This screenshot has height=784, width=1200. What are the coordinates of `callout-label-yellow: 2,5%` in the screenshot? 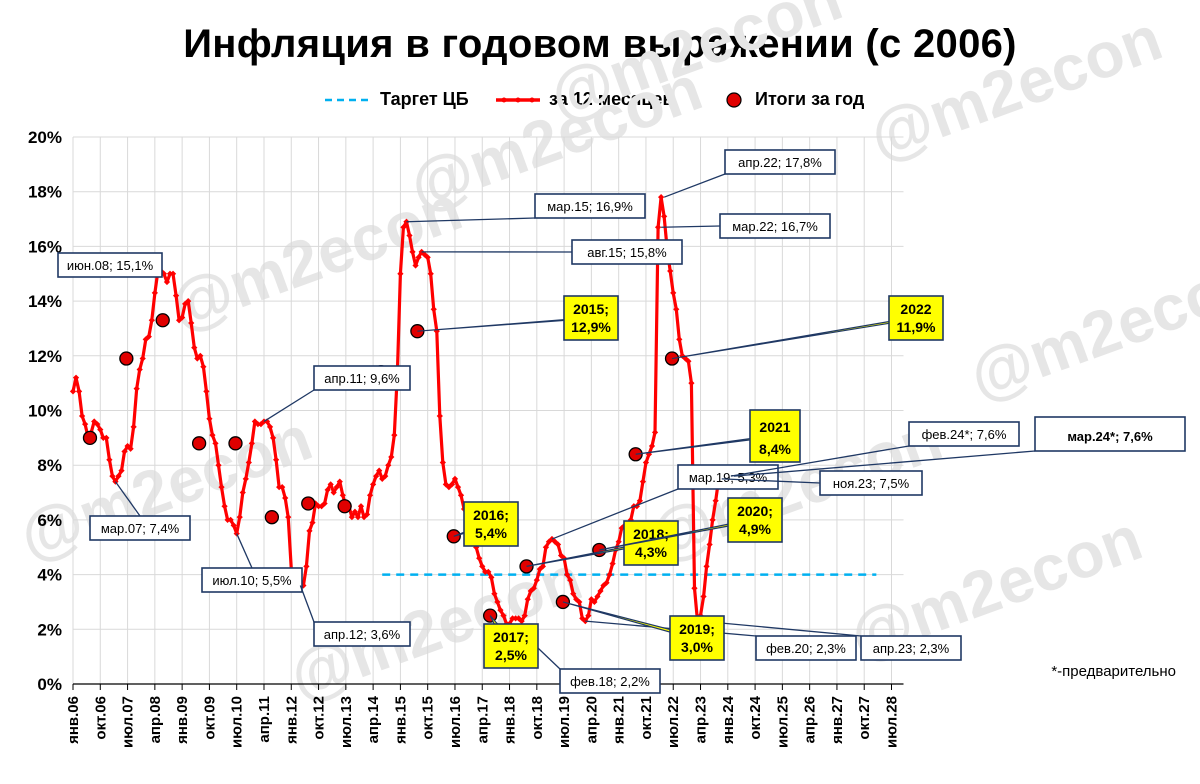 It's located at (511, 655).